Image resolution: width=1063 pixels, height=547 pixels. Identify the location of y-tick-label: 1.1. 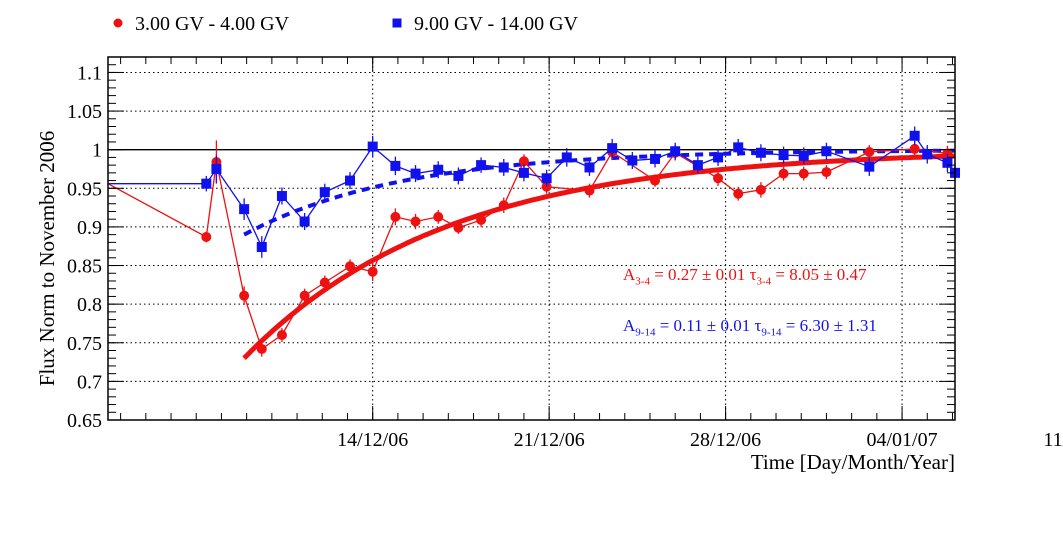
(89, 73).